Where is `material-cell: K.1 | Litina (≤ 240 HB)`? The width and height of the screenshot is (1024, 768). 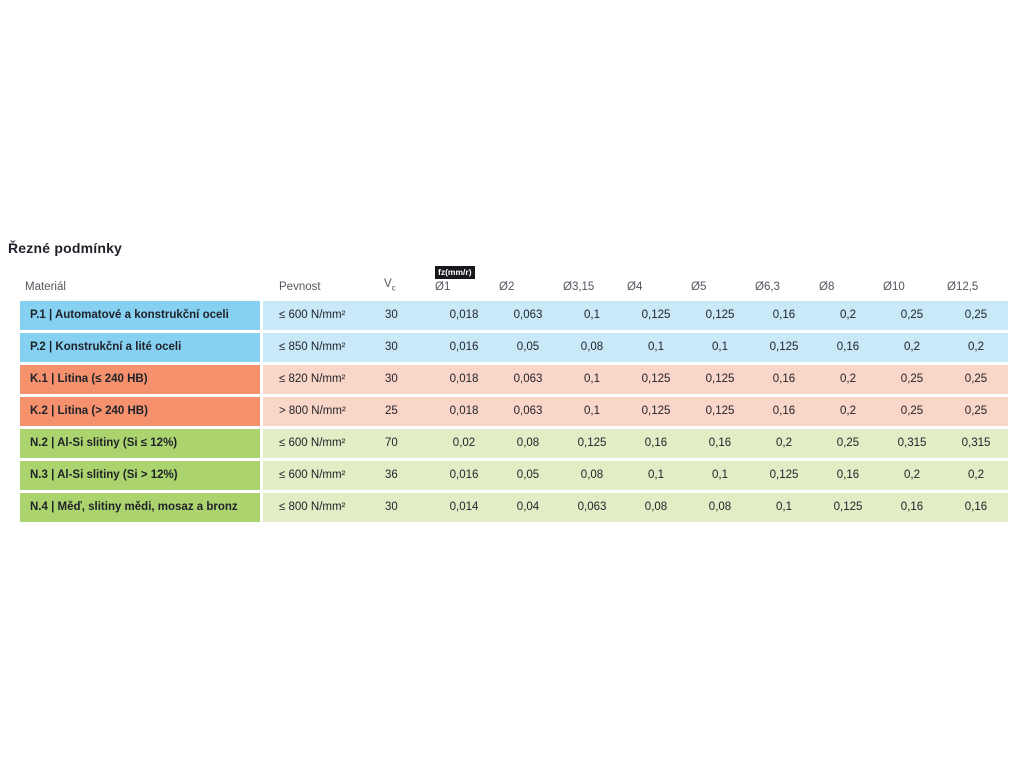 material-cell: K.1 | Litina (≤ 240 HB) is located at coordinates (141, 379).